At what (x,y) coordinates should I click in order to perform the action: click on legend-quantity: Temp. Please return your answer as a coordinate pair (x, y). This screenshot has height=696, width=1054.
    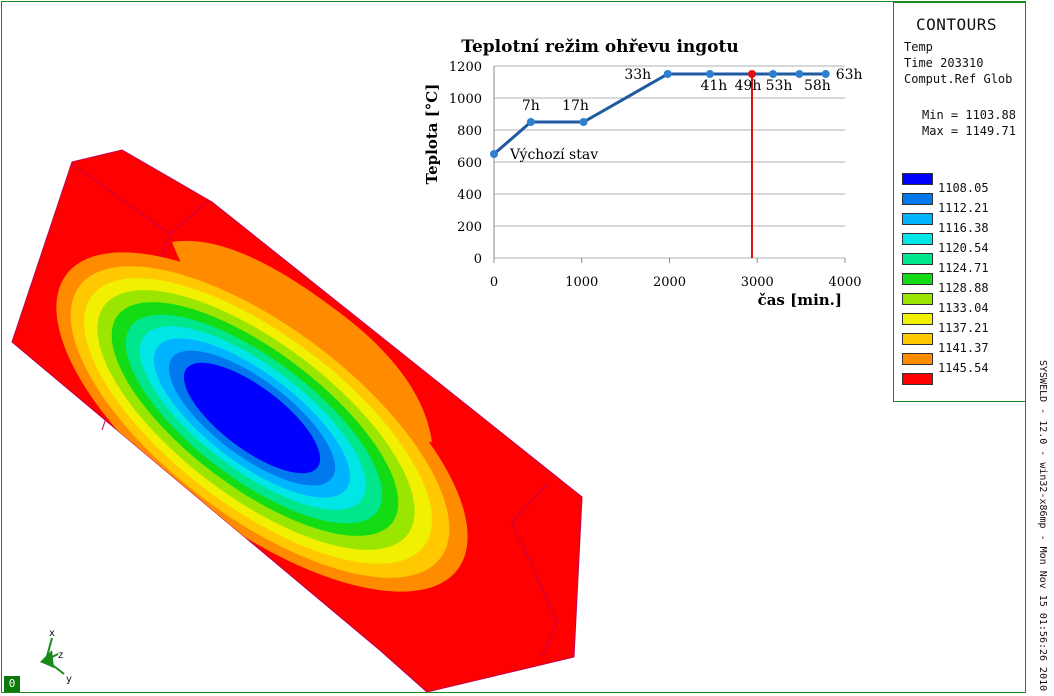
    Looking at the image, I should click on (918, 47).